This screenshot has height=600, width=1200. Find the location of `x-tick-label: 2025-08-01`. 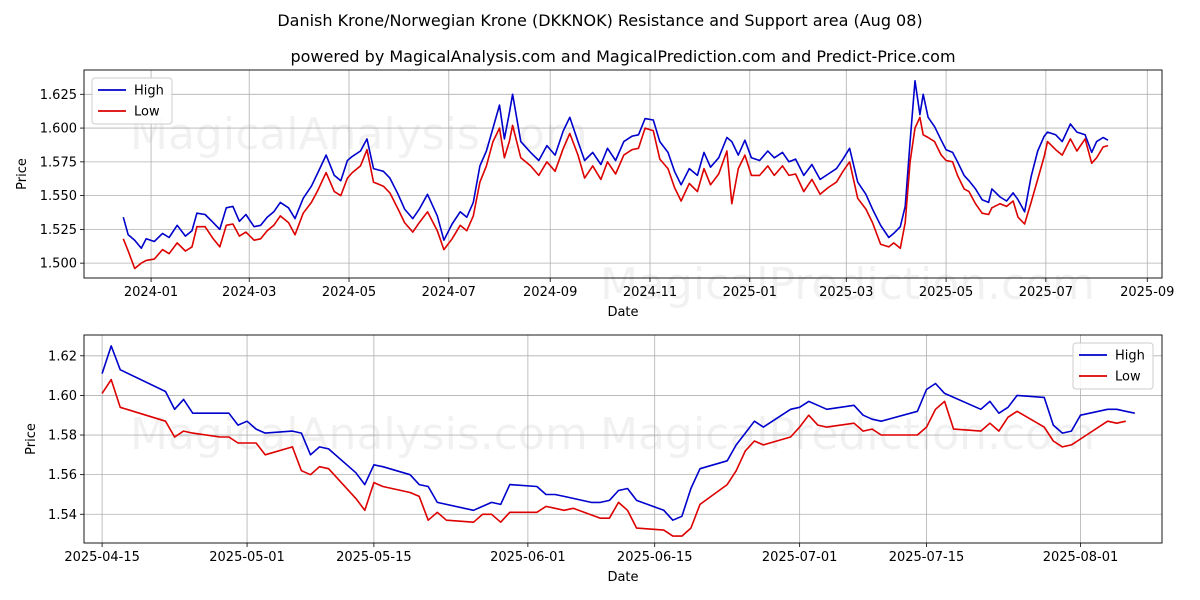

x-tick-label: 2025-08-01 is located at coordinates (1081, 557).